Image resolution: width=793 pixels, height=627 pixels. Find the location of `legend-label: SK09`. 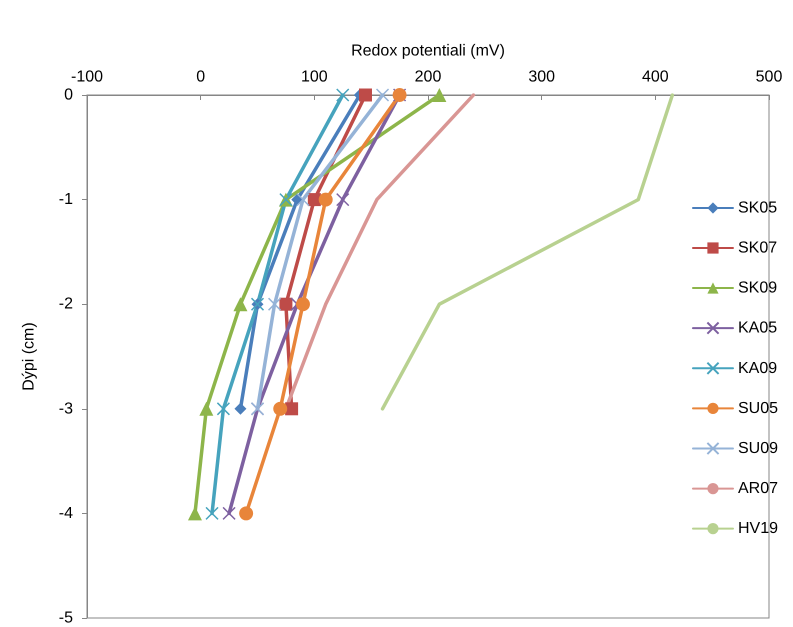

legend-label: SK09 is located at coordinates (758, 288).